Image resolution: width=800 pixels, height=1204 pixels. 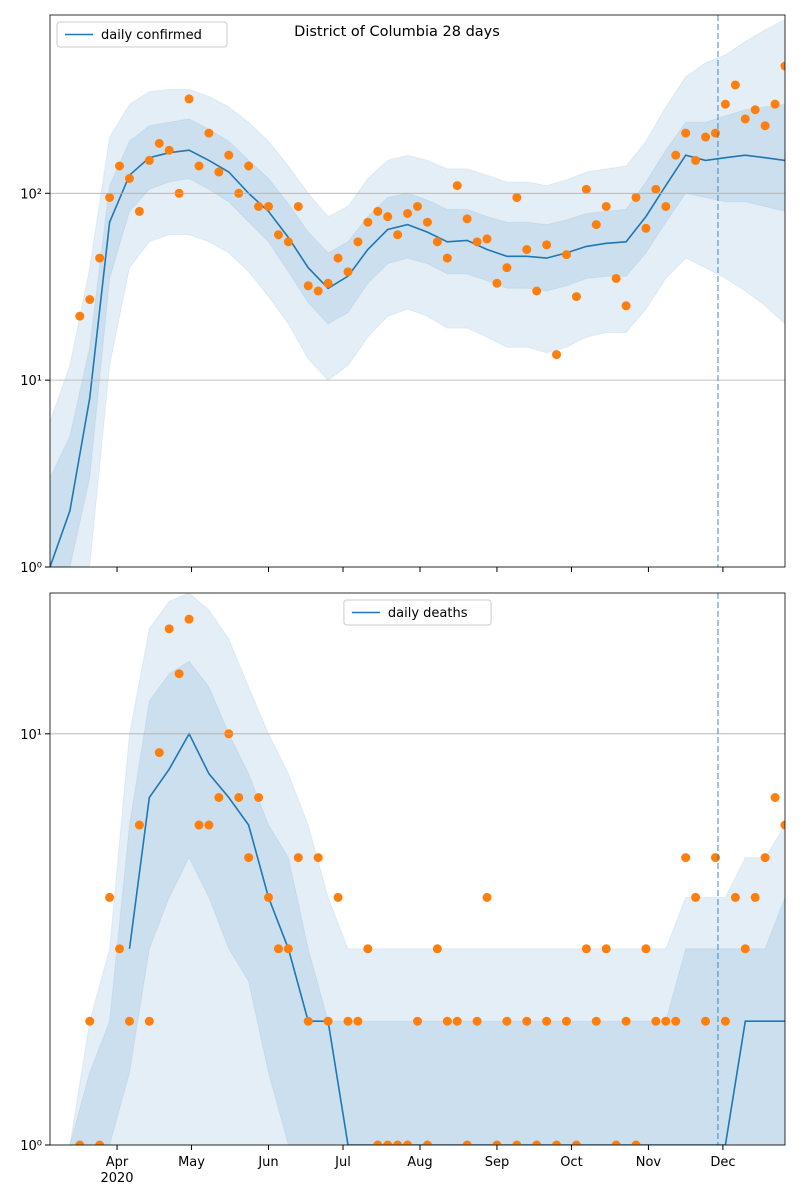 I want to click on x-tick-label: Nov, so click(x=649, y=1162).